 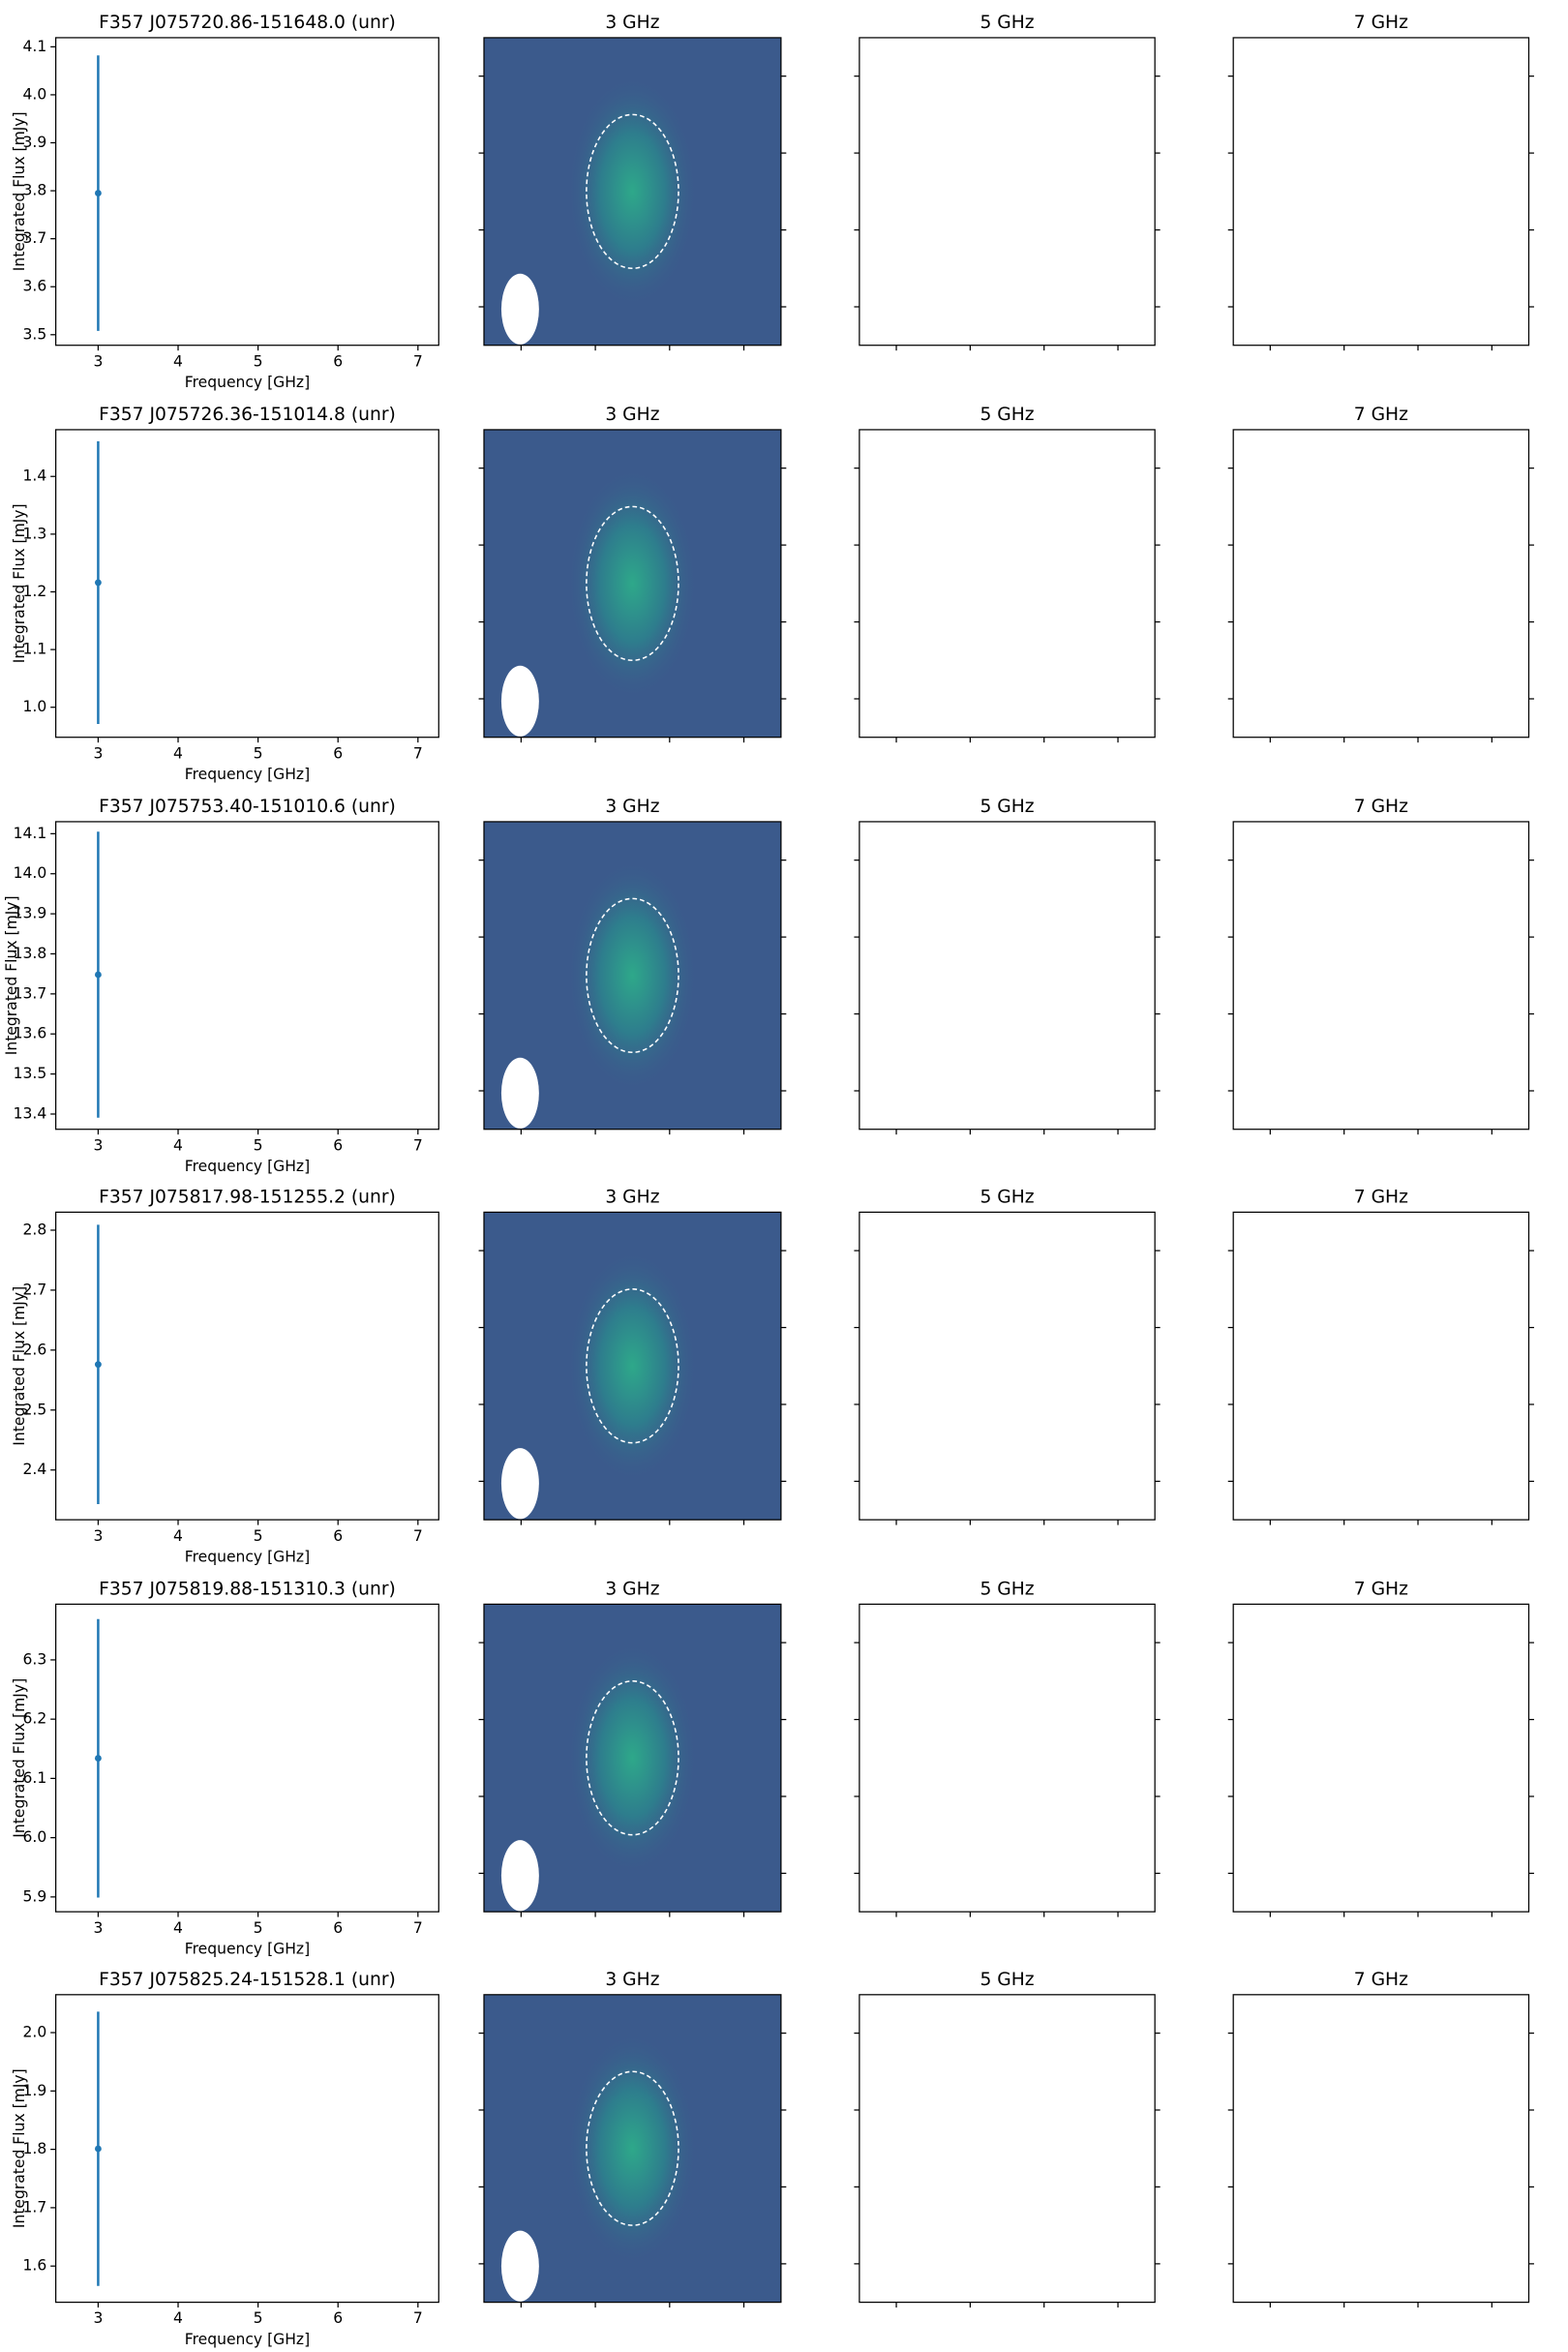 What do you see at coordinates (30, 953) in the screenshot?
I see `y-tick-label: 13.8` at bounding box center [30, 953].